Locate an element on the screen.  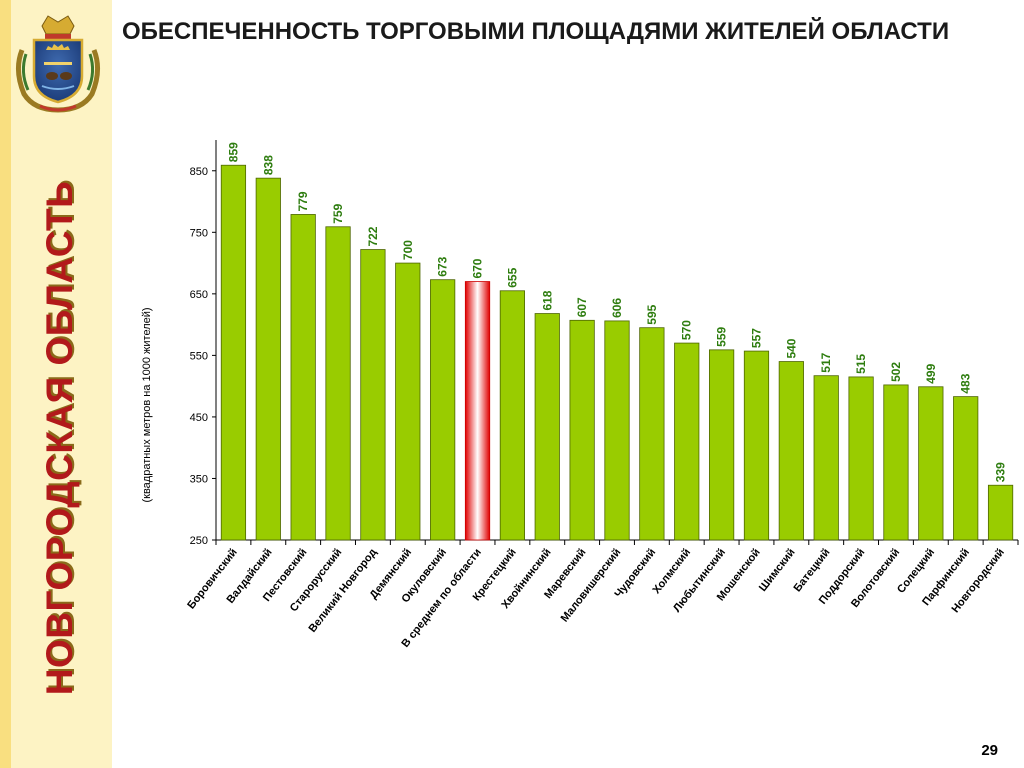
bar-value-label: 618 is located at coordinates (547, 300).